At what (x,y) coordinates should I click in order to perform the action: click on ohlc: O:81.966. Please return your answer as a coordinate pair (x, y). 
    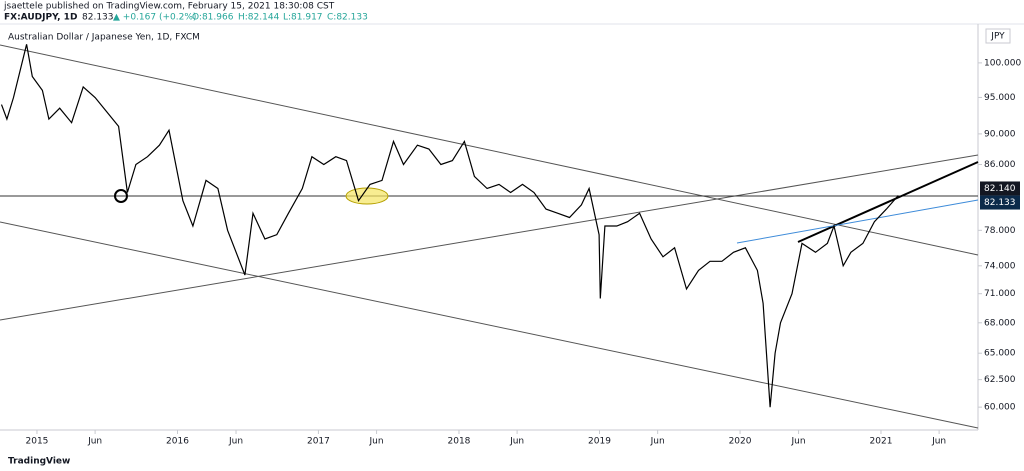
    Looking at the image, I should click on (213, 18).